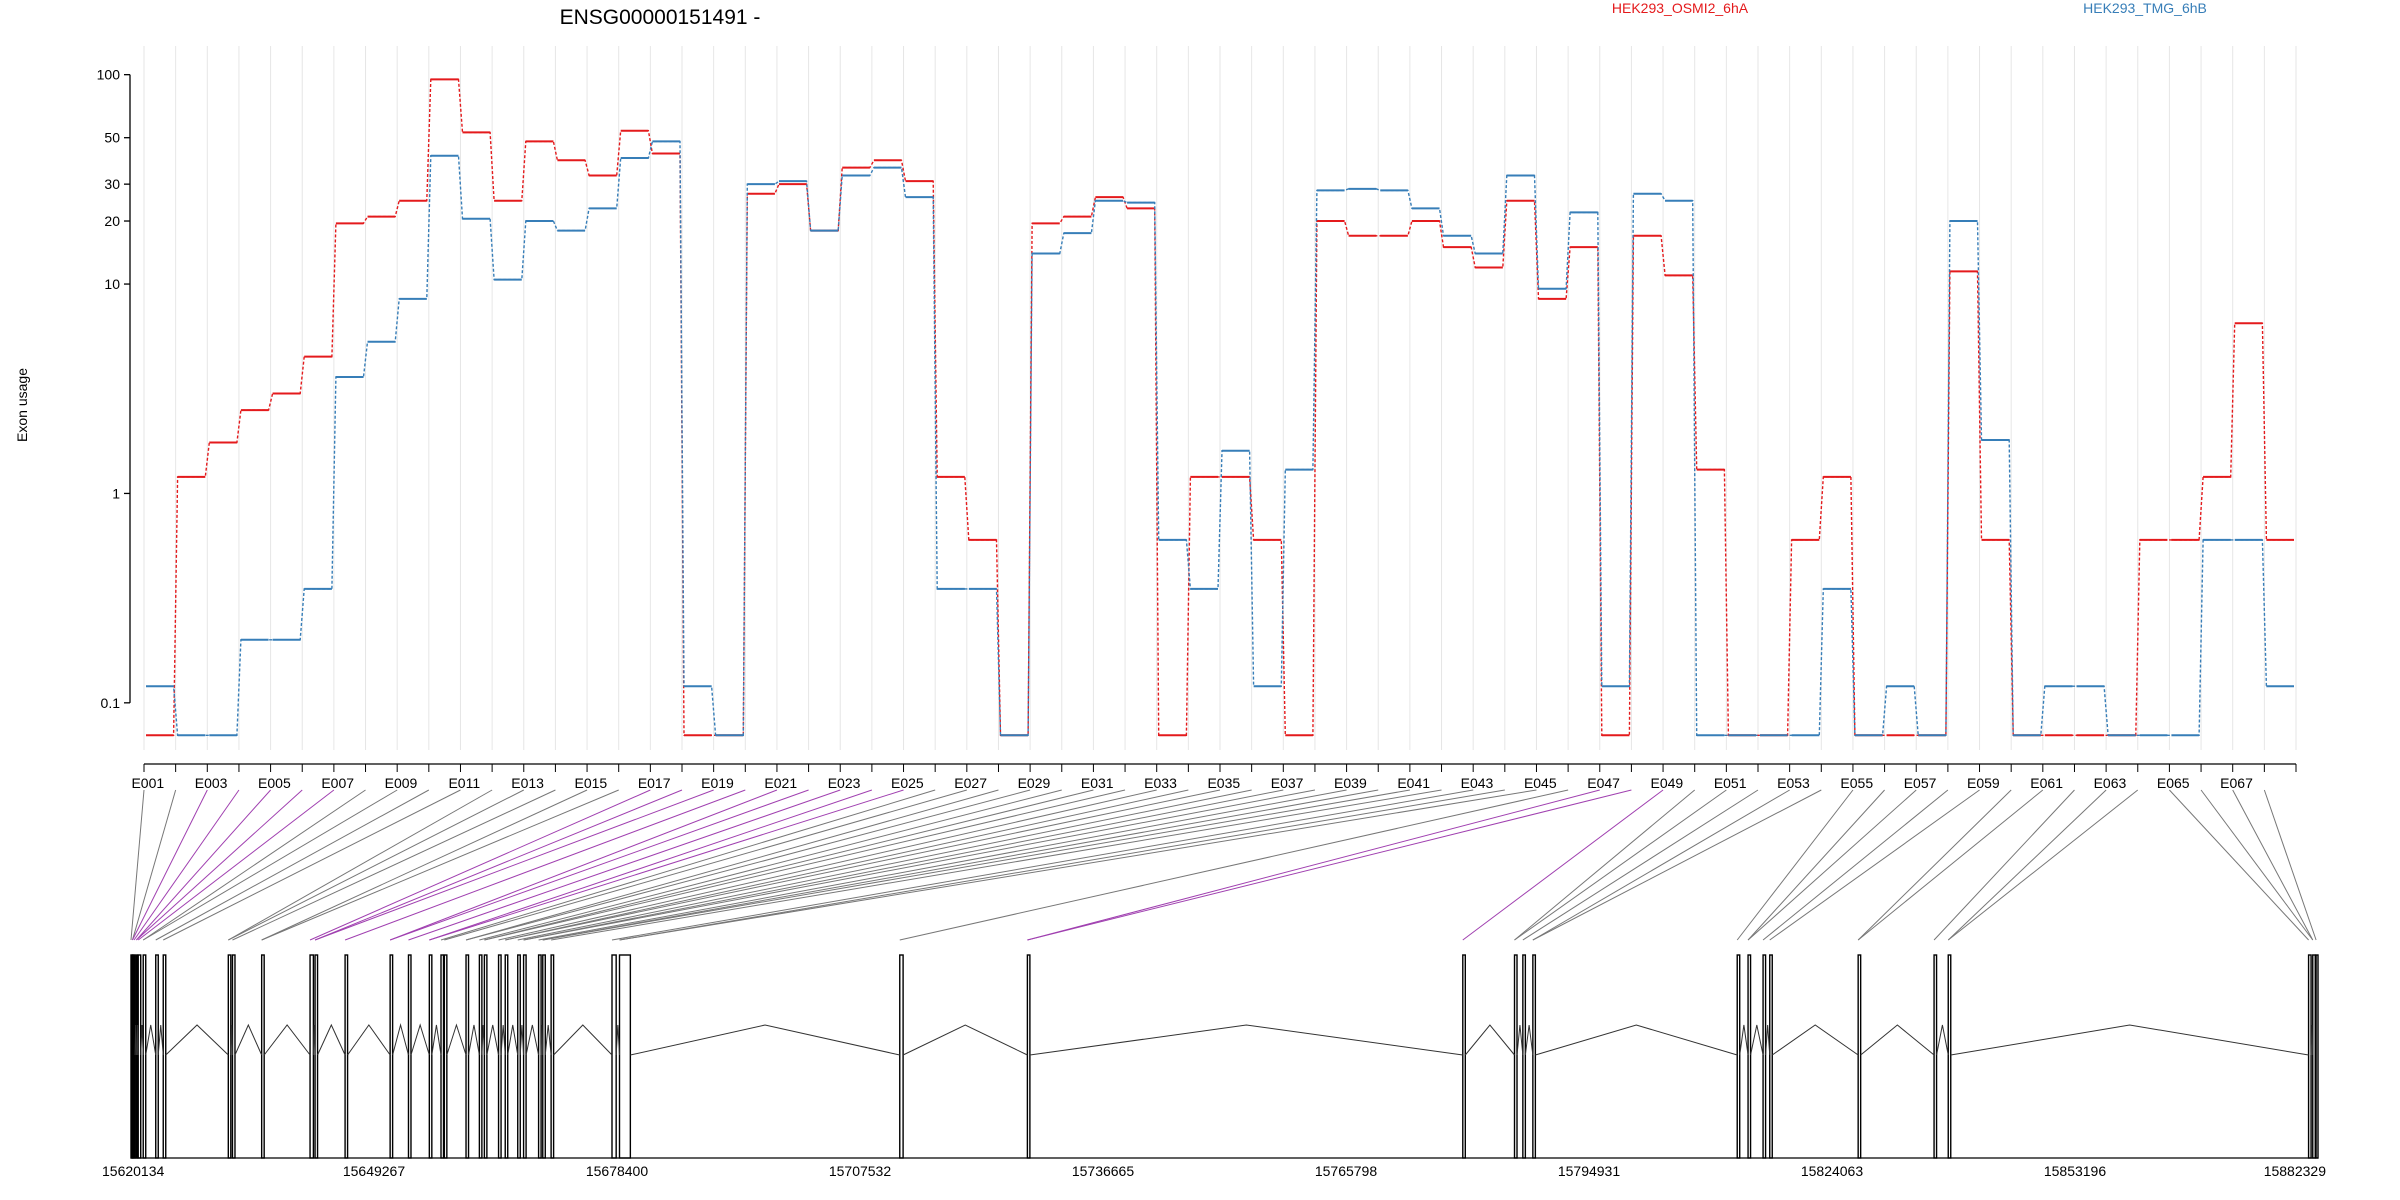 The height and width of the screenshot is (1200, 2400). I want to click on x-tick-label: E021, so click(780, 783).